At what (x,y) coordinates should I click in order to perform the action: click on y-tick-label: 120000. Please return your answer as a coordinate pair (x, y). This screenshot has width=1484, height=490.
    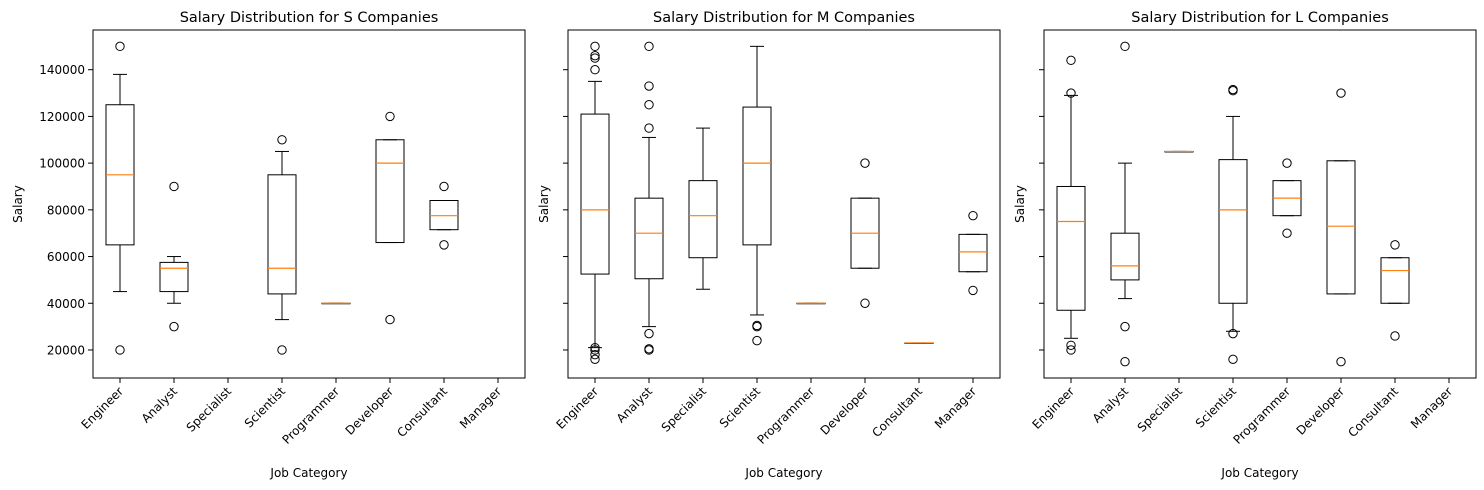
    Looking at the image, I should click on (62, 117).